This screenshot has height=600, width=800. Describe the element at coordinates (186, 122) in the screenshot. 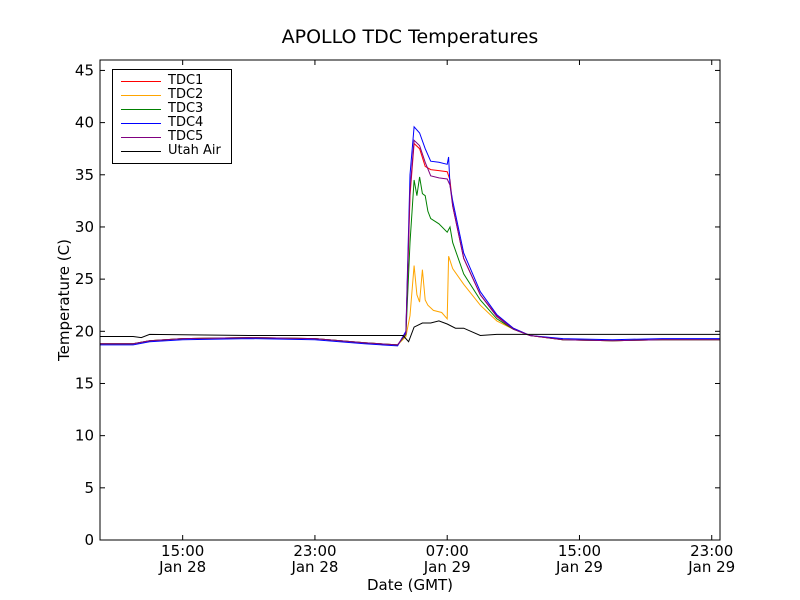

I see `legend-label: TDC4` at that location.